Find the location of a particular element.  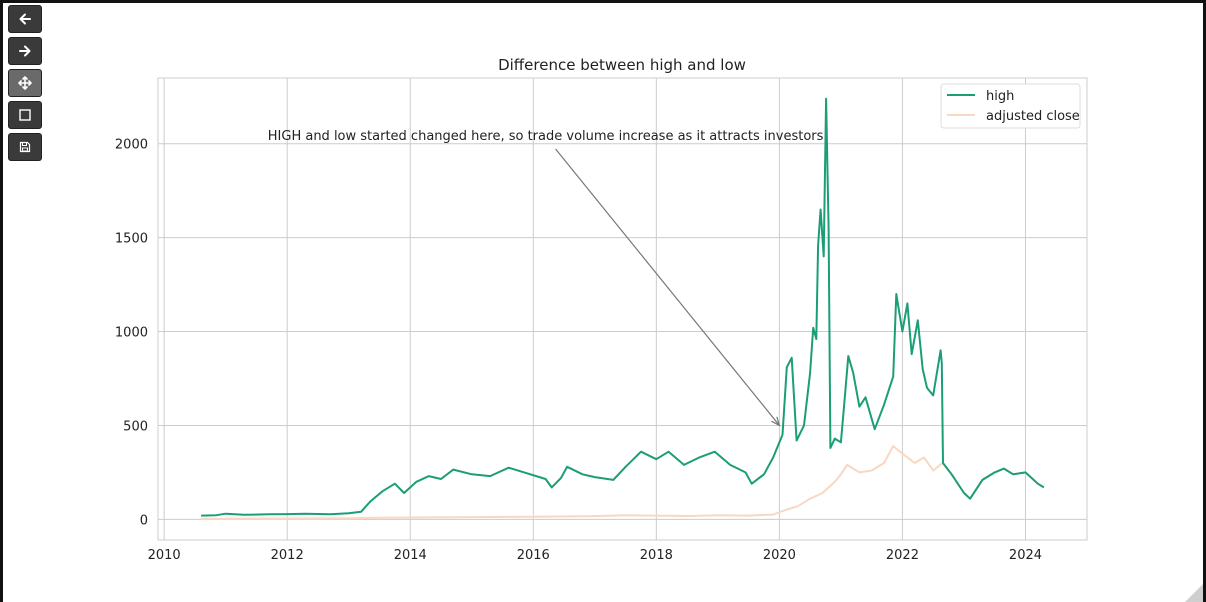

legend: high adjusted close is located at coordinates (1010, 106).